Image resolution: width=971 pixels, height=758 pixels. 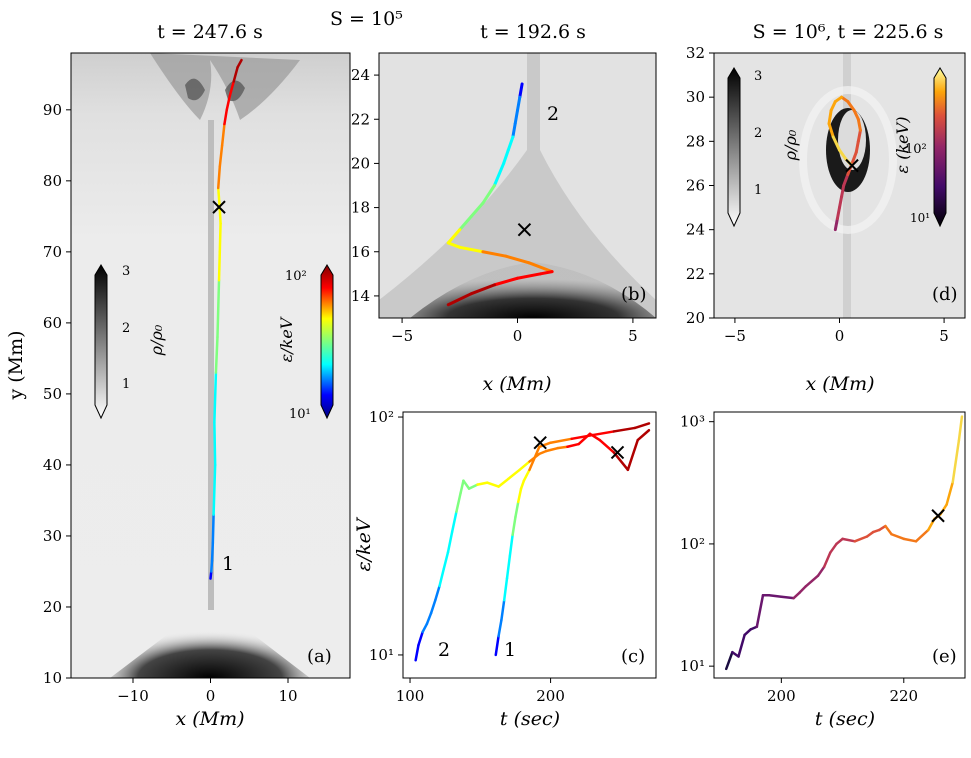 What do you see at coordinates (781, 696) in the screenshot?
I see `x-tick-label: 200` at bounding box center [781, 696].